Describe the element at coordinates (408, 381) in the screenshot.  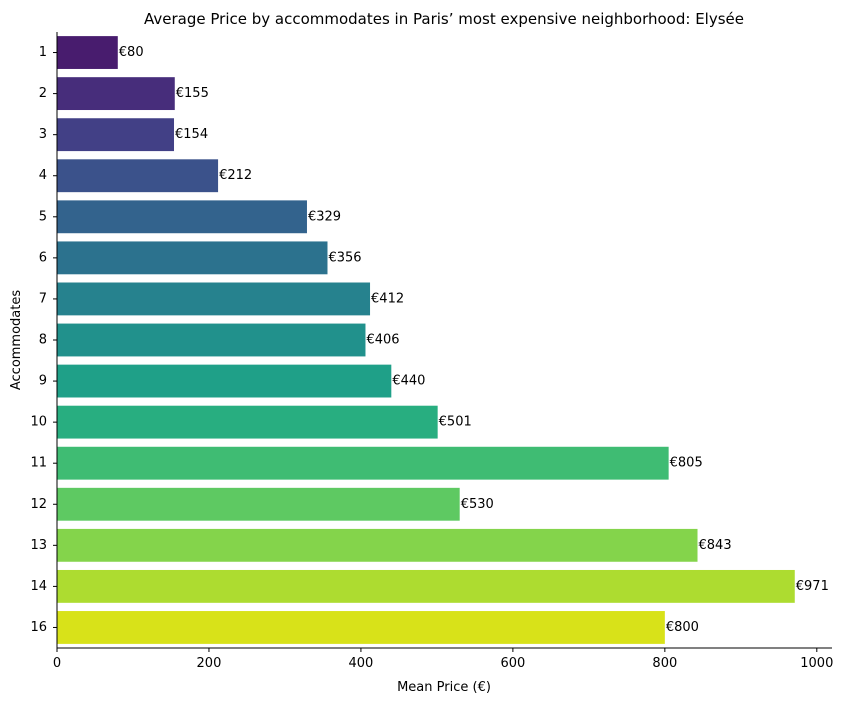
I see `bar-value-label: €440` at that location.